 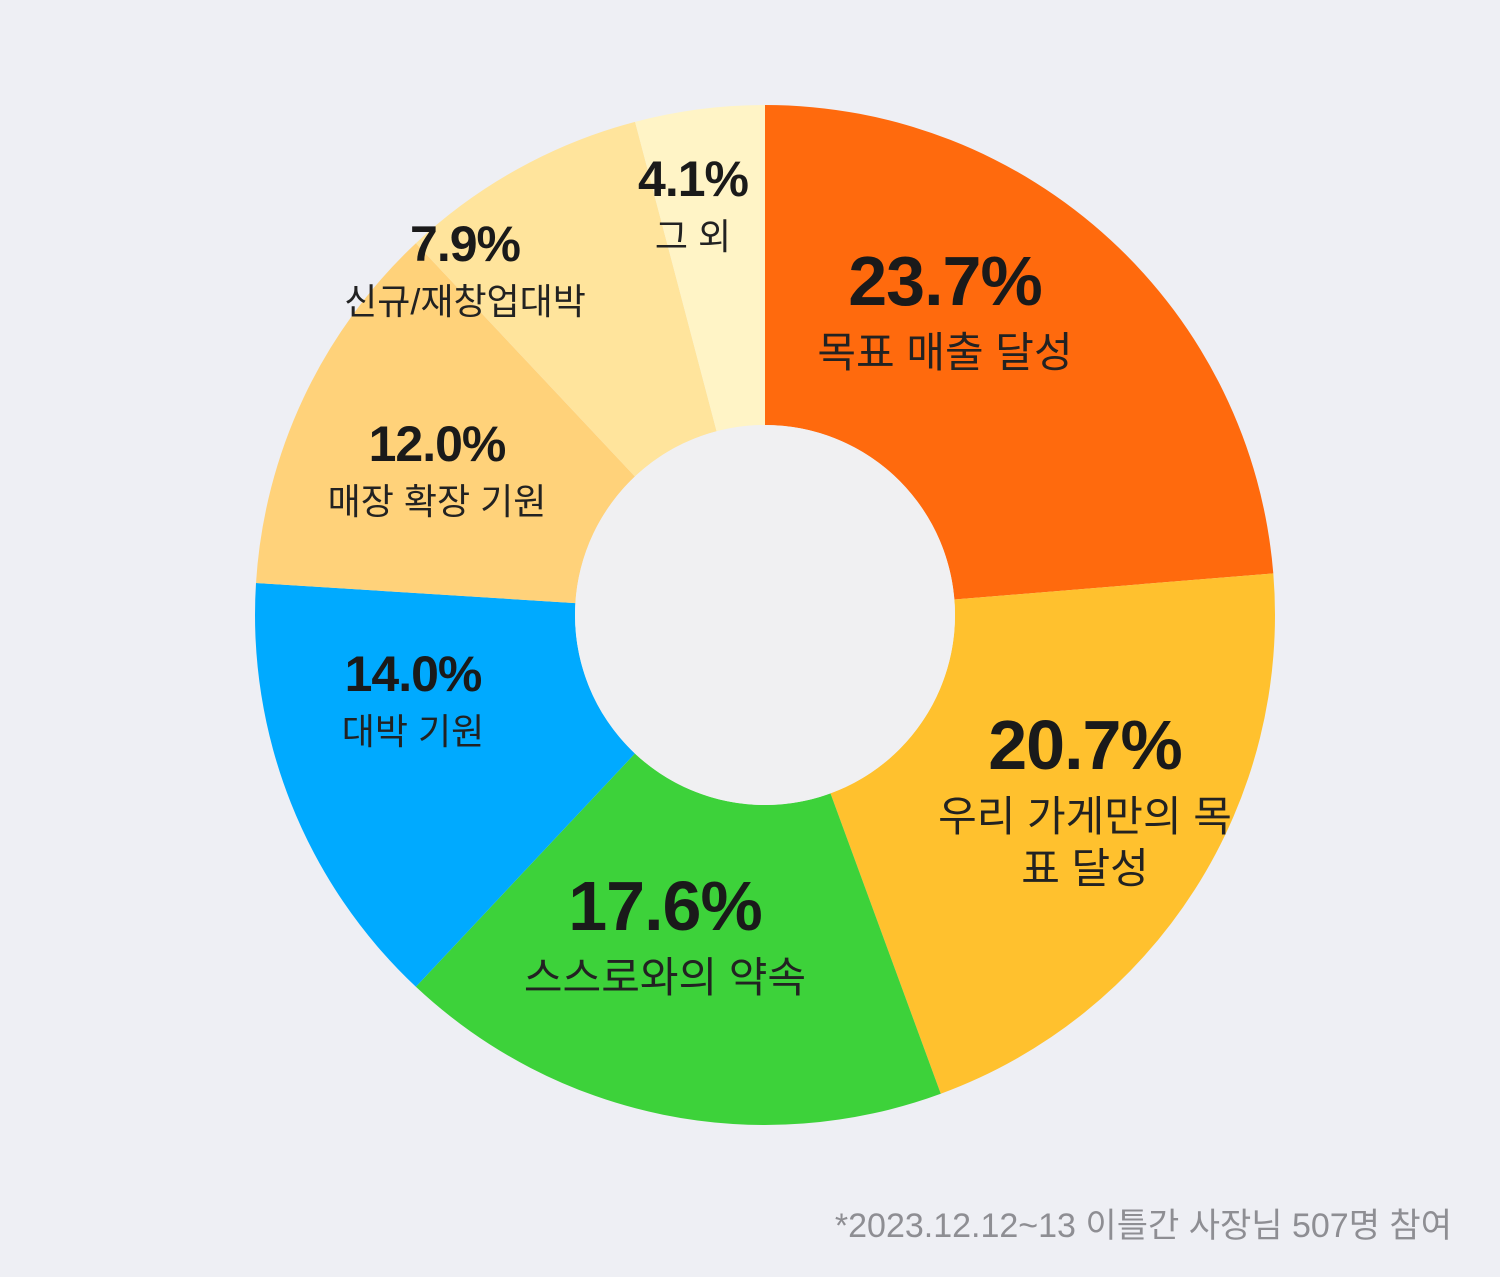 What do you see at coordinates (437, 501) in the screenshot?
I see `category-label: 매장 확장 기원` at bounding box center [437, 501].